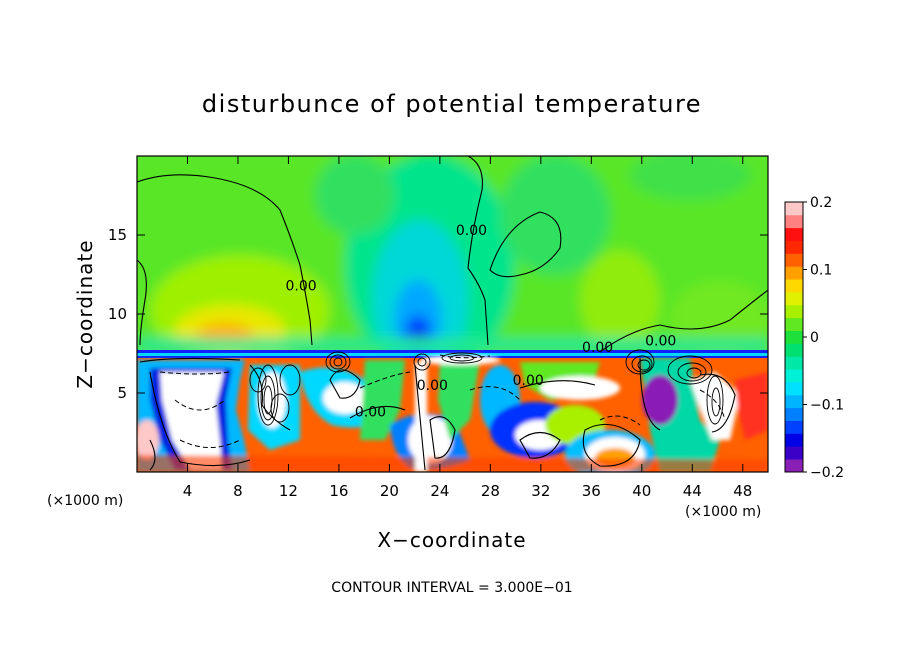  Describe the element at coordinates (490, 491) in the screenshot. I see `x-tick-label: 28` at that location.